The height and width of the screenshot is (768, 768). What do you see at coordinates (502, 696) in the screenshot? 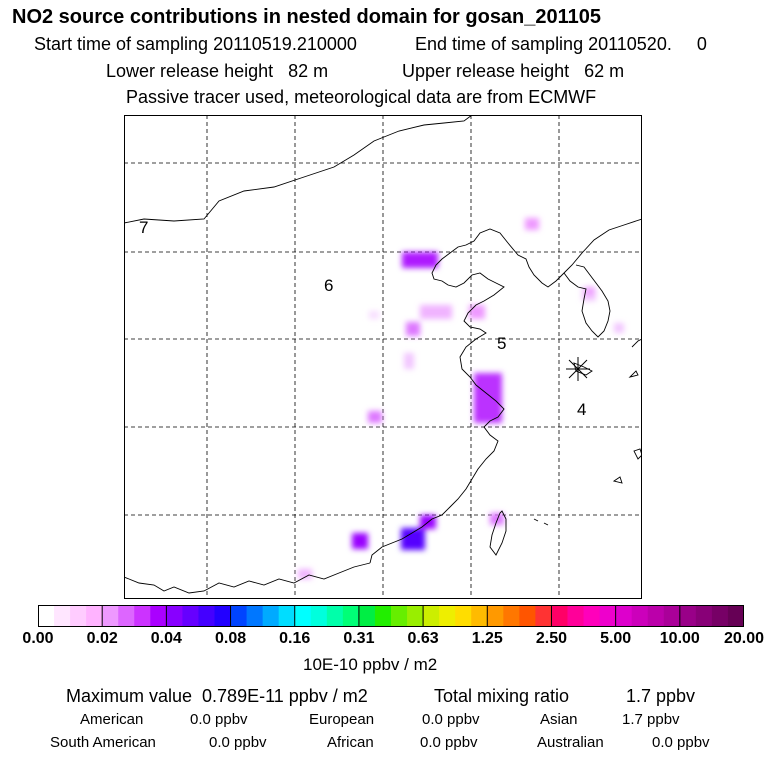
I see `total-mixing-ratio-label: Total mixing ratio` at bounding box center [502, 696].